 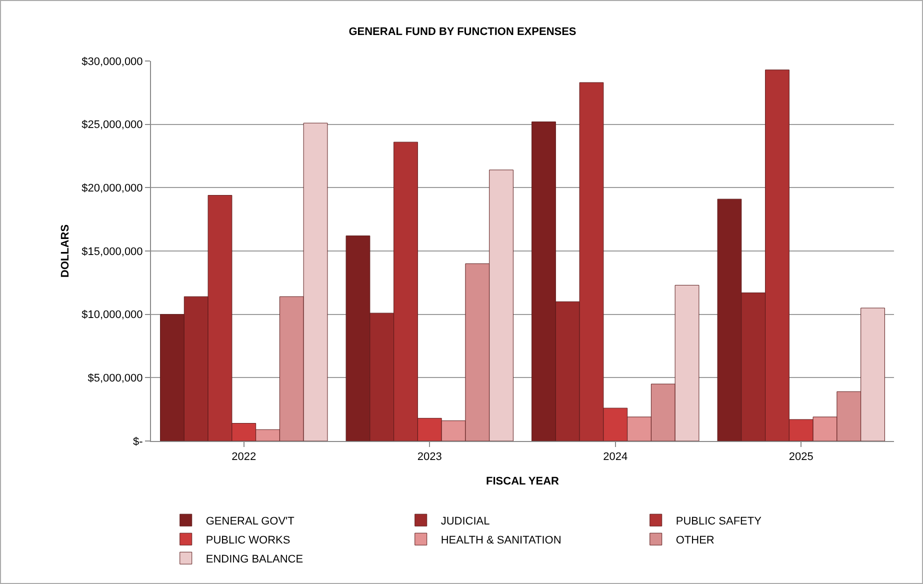 What do you see at coordinates (112, 188) in the screenshot?
I see `y-tick-label: $20,000,000` at bounding box center [112, 188].